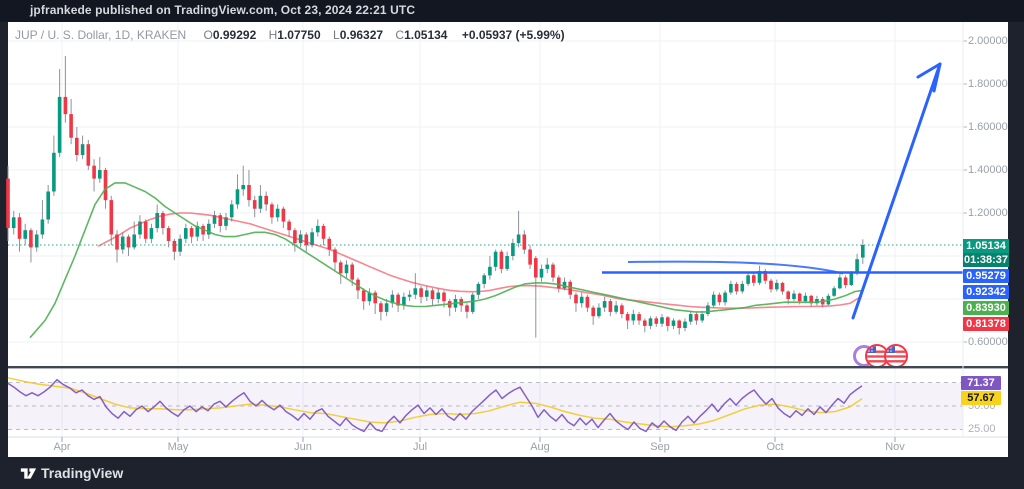 The image size is (1024, 489). Describe the element at coordinates (62, 447) in the screenshot. I see `month-label-apr: Apr` at that location.